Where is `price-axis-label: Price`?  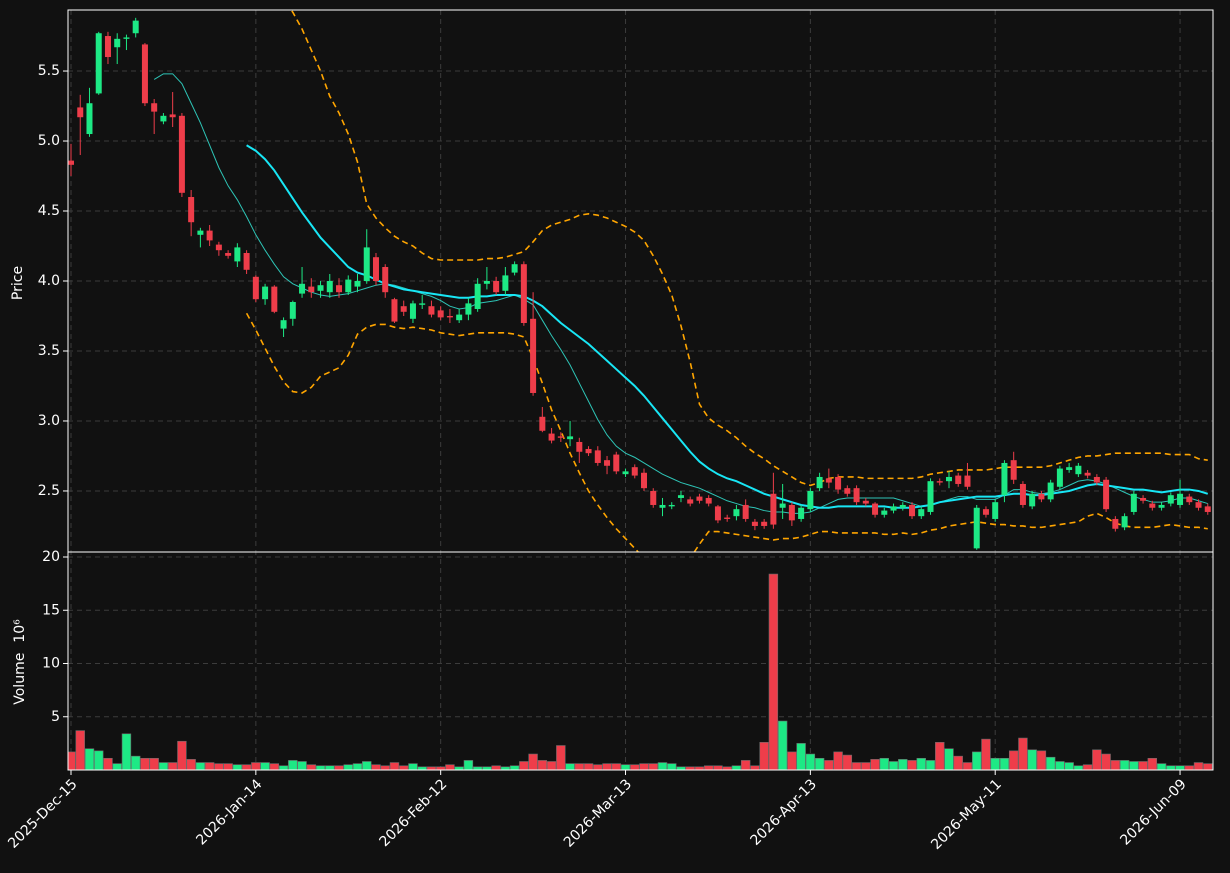
price-axis-label: Price is located at coordinates (18, 283).